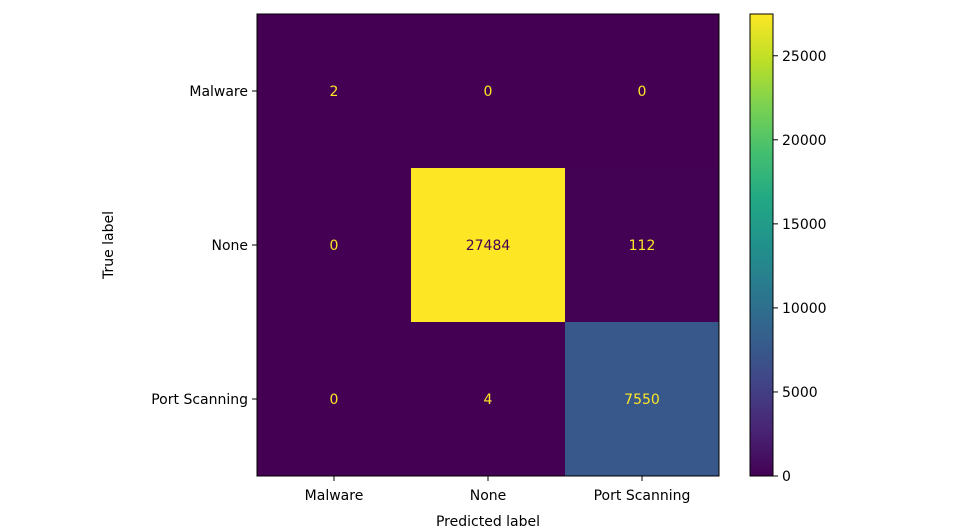 The height and width of the screenshot is (532, 958). Describe the element at coordinates (800, 267) in the screenshot. I see `colorbar-ticks: 0 5000 10000 15000 20000 25000` at that location.